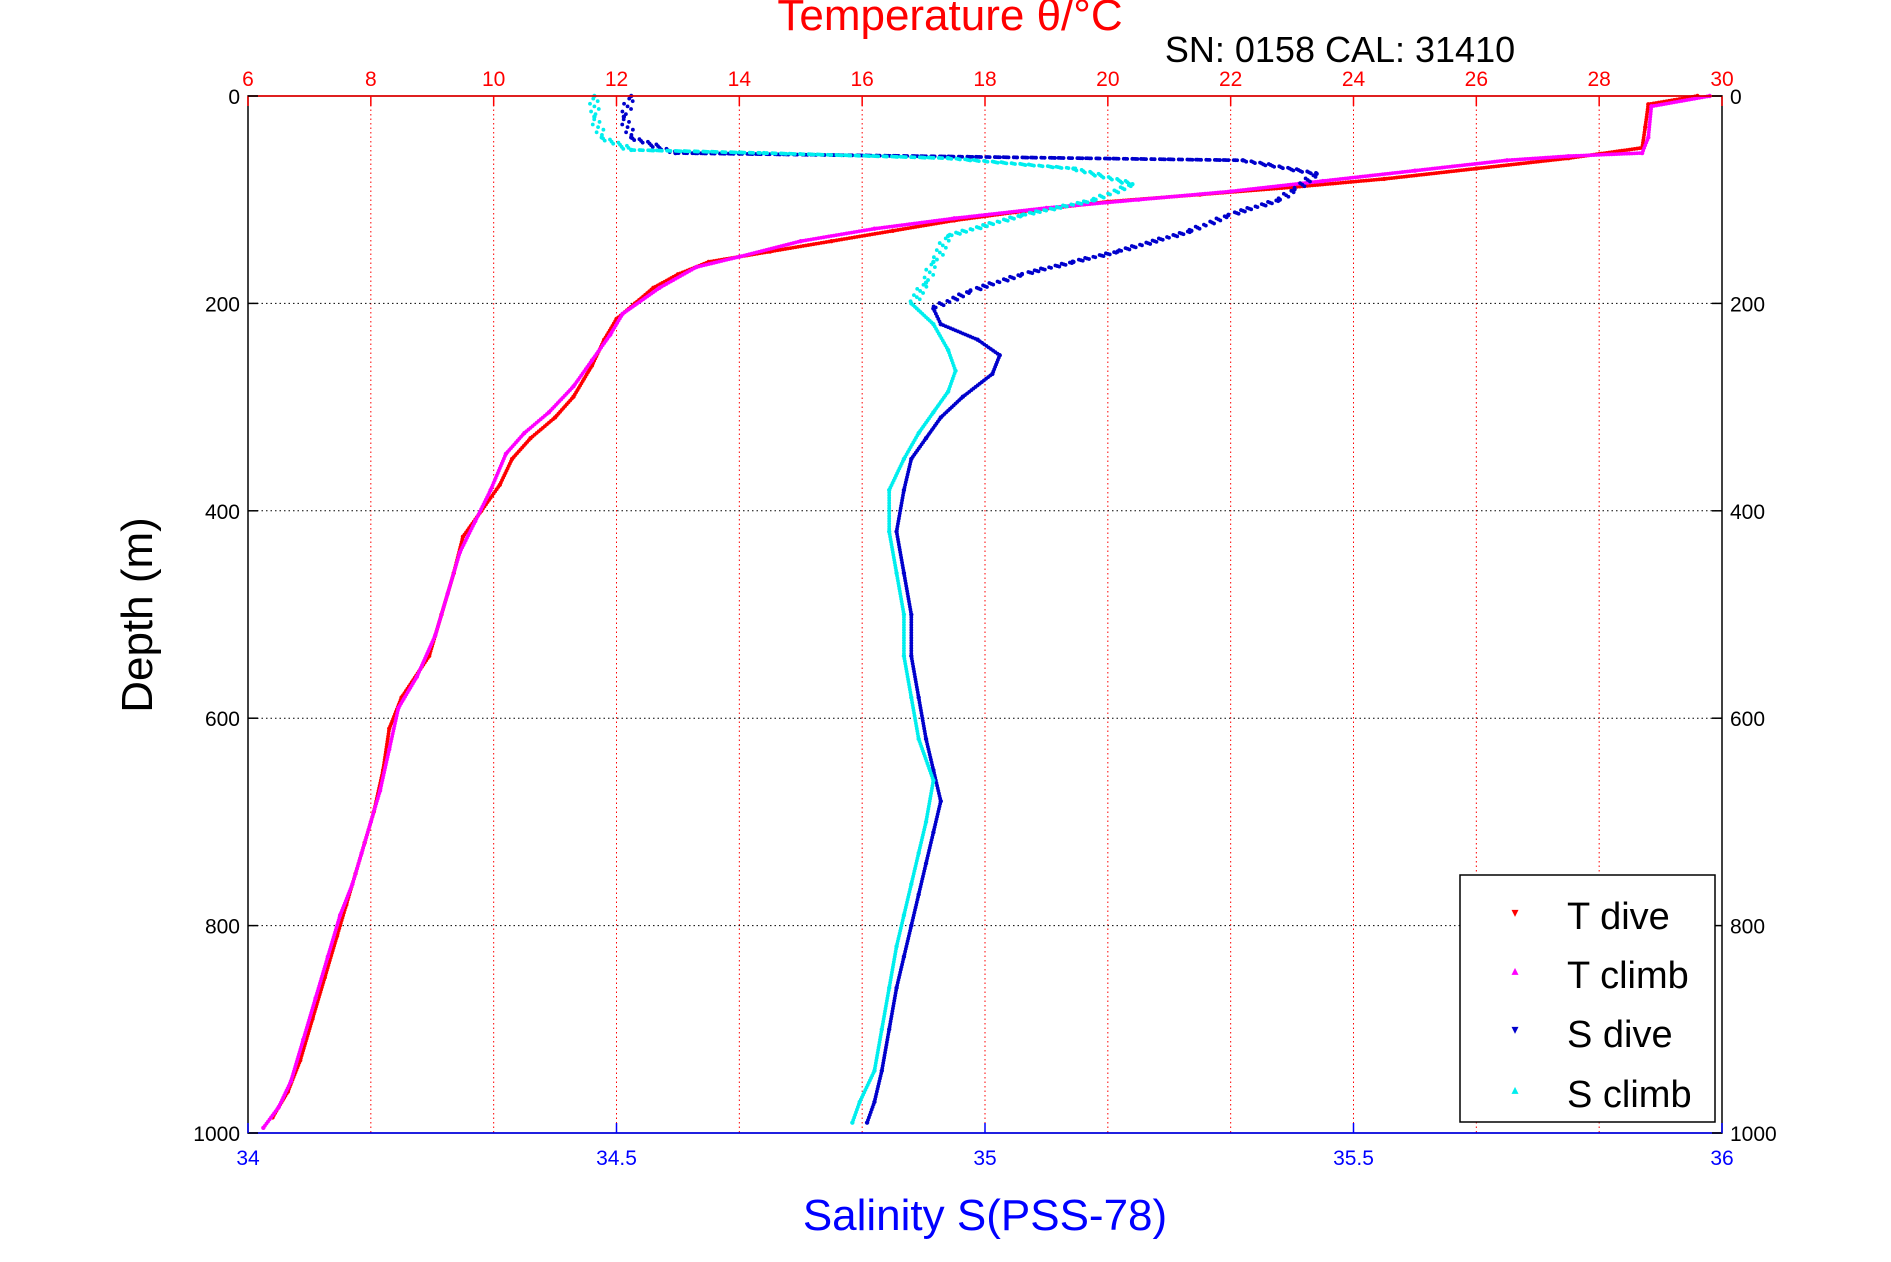 This screenshot has height=1262, width=1891. What do you see at coordinates (984, 1158) in the screenshot?
I see `tick-label-salinity: 35` at bounding box center [984, 1158].